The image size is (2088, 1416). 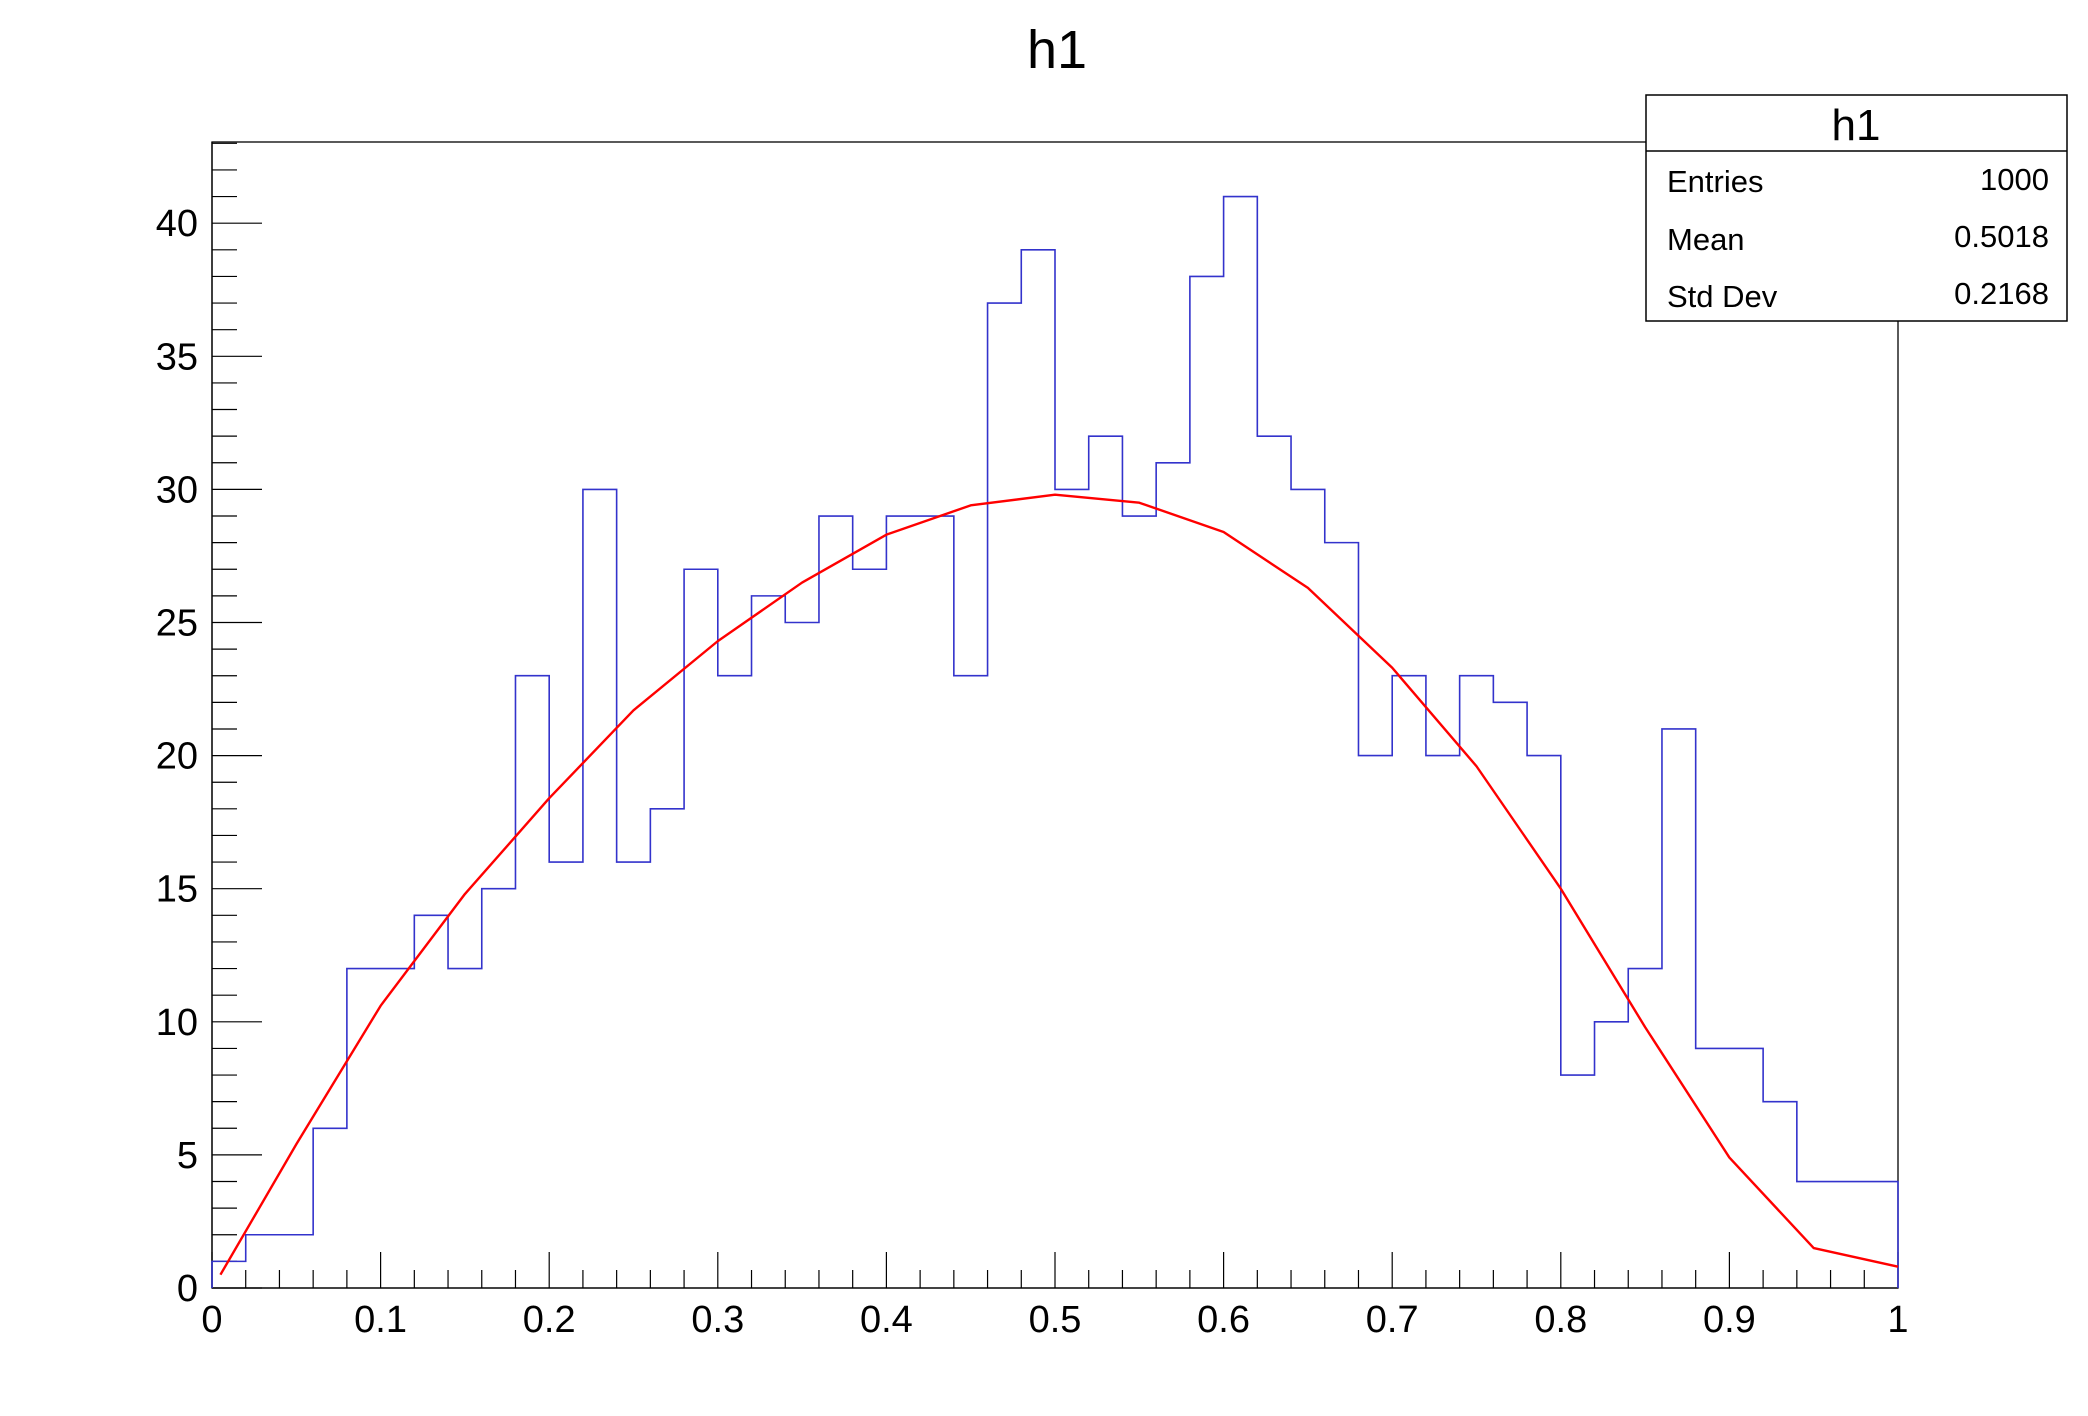 I want to click on y-tick-label: 15, so click(x=177, y=890).